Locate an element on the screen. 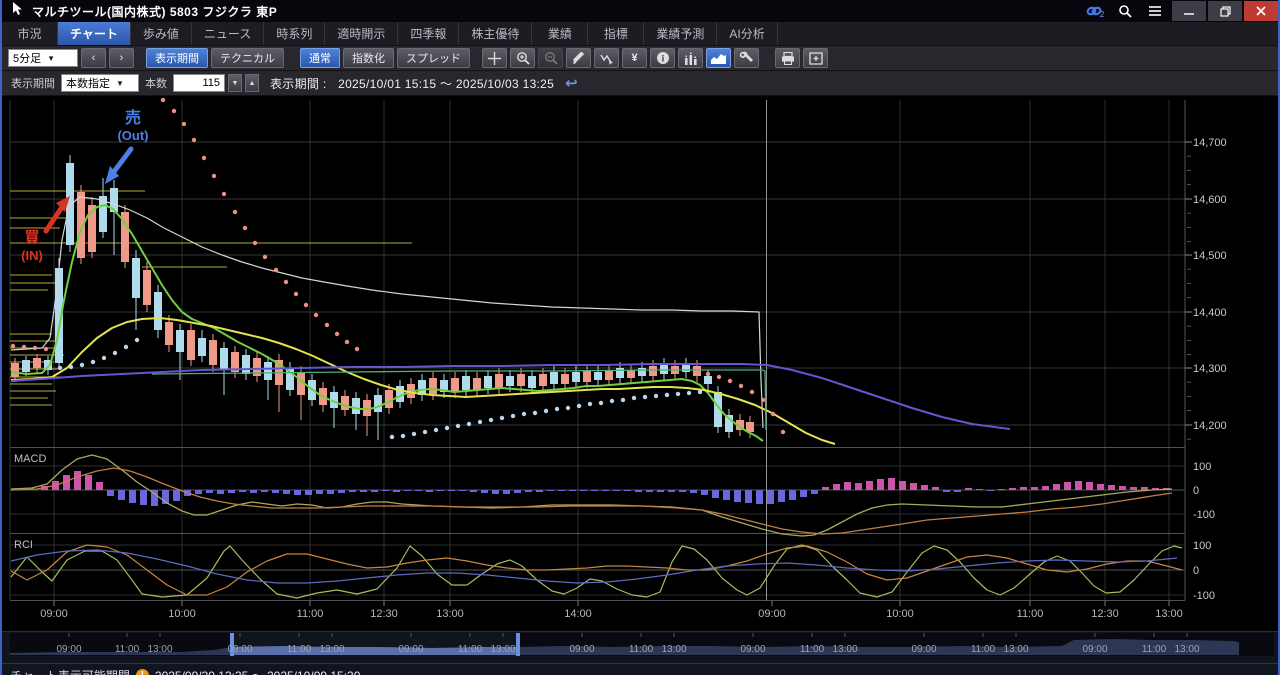 This screenshot has width=1280, height=675. svg-text: 11:00 is located at coordinates (812, 649).